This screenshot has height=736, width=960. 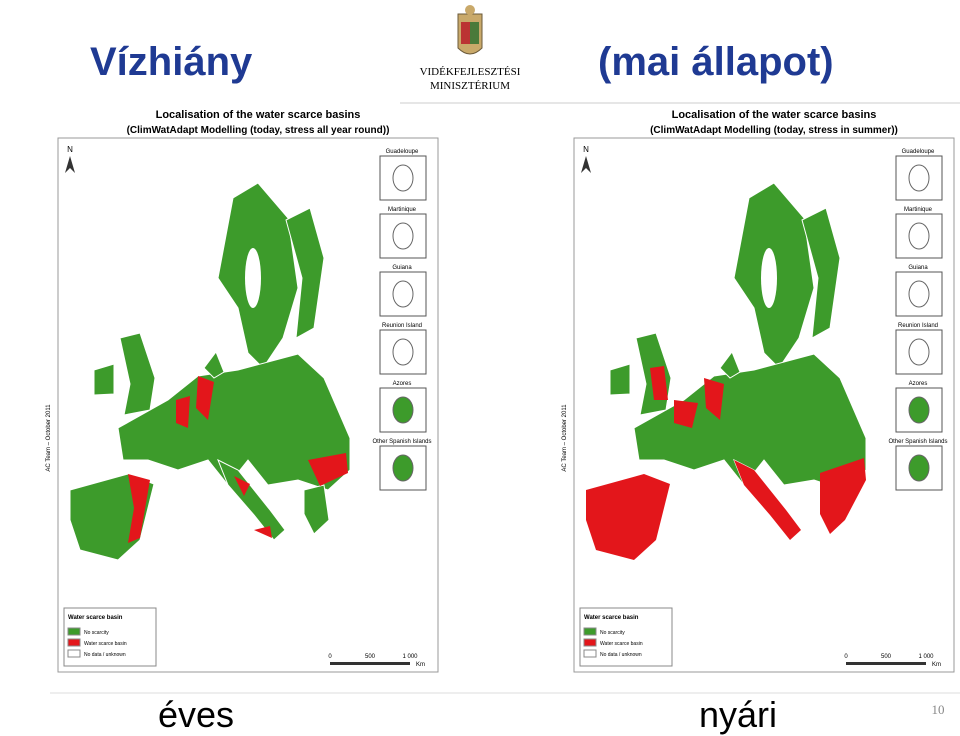 What do you see at coordinates (612, 633) in the screenshot?
I see `legend-item: No scarcity` at bounding box center [612, 633].